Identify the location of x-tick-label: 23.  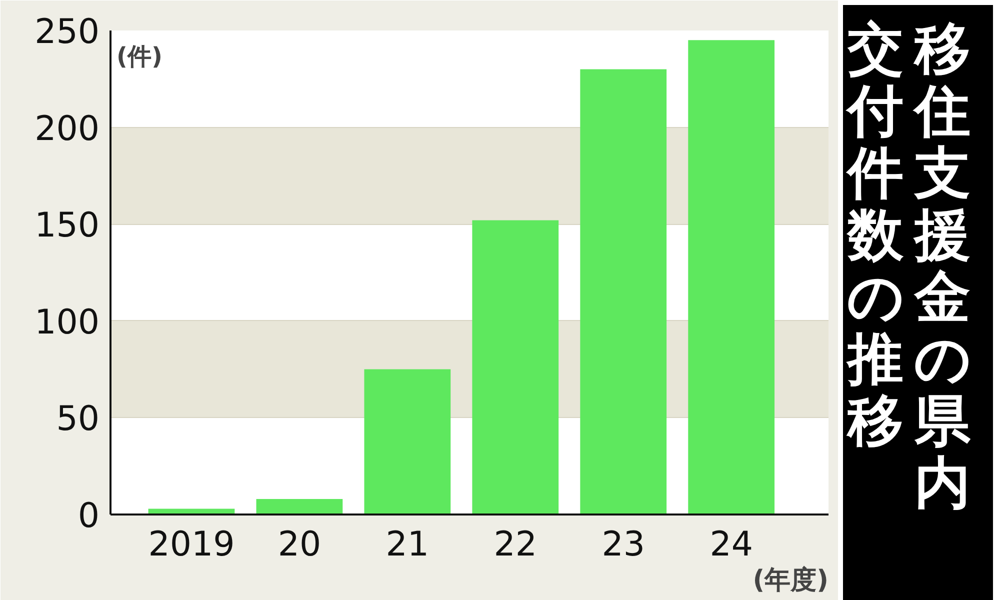
(623, 544).